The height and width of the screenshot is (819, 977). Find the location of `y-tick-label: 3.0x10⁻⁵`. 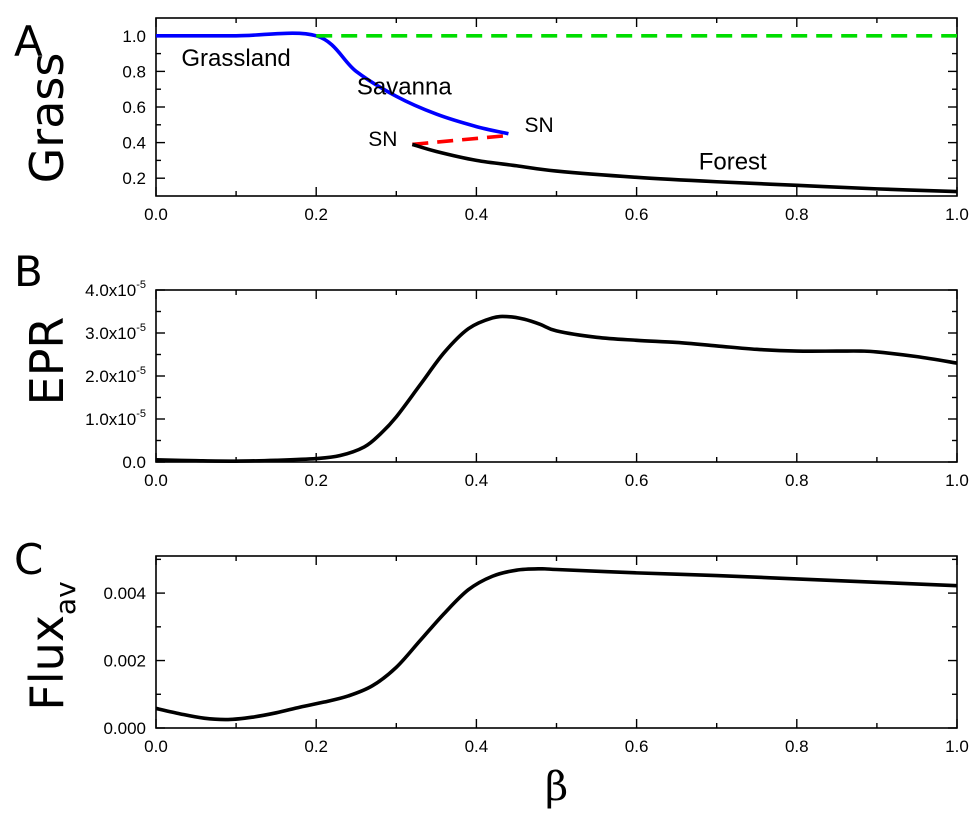

y-tick-label: 3.0x10⁻⁵ is located at coordinates (115, 332).